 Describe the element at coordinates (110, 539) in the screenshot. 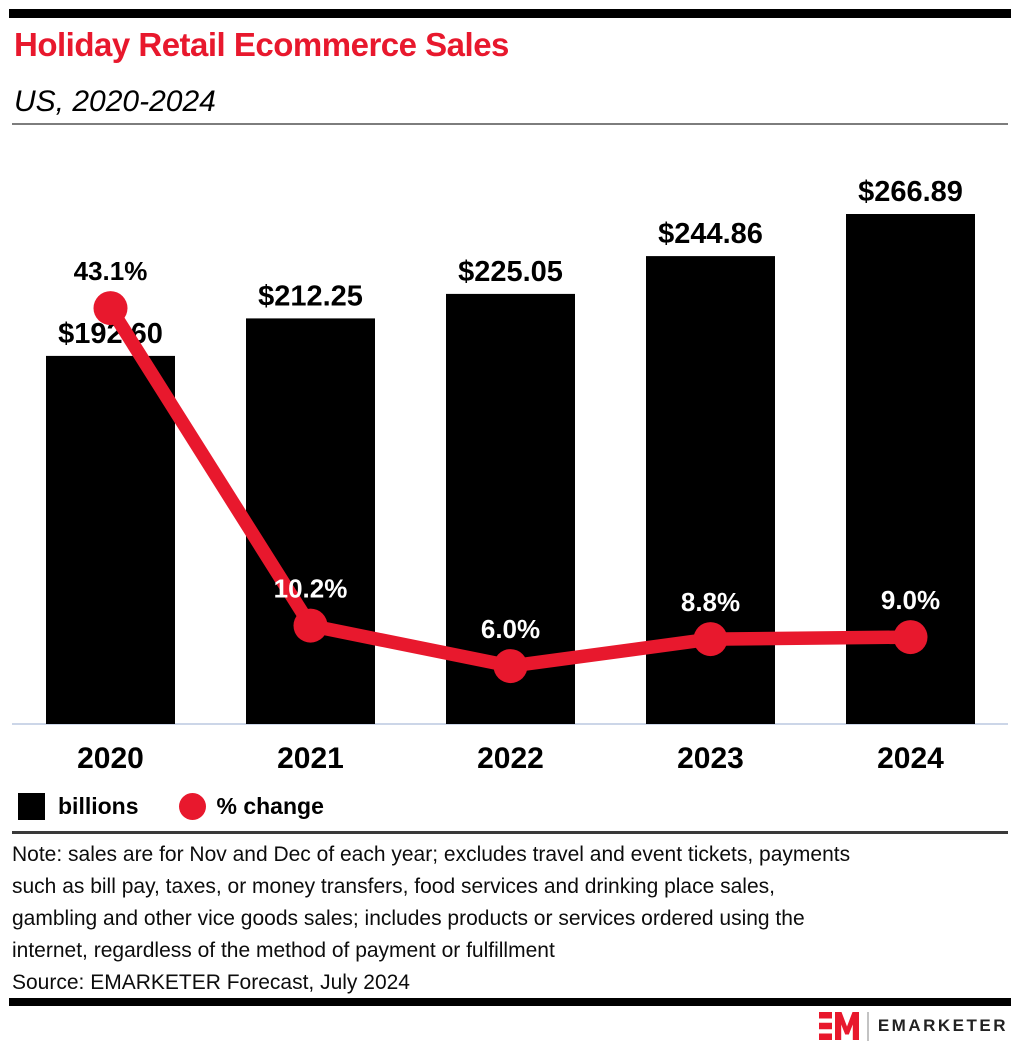

I see `bar-2020` at that location.